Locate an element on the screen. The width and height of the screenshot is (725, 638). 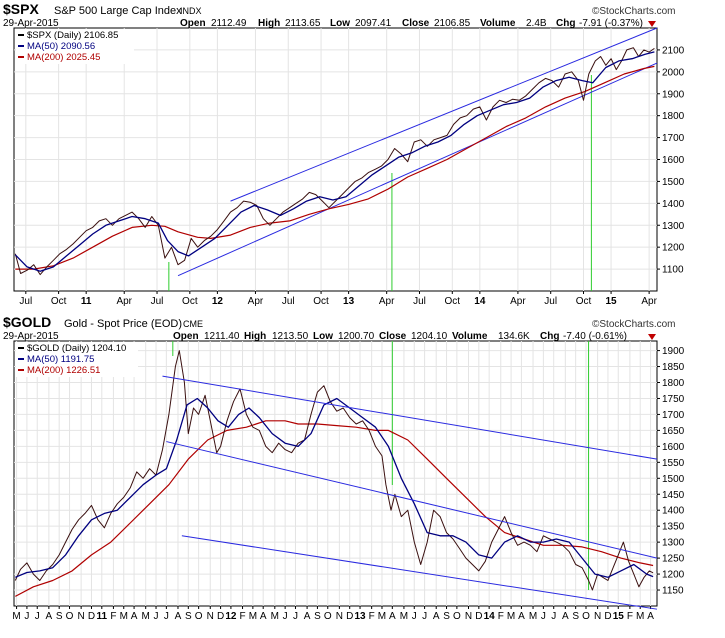
spx-legend-label: $SPX (Daily) 2106.85 is located at coordinates (72, 35).